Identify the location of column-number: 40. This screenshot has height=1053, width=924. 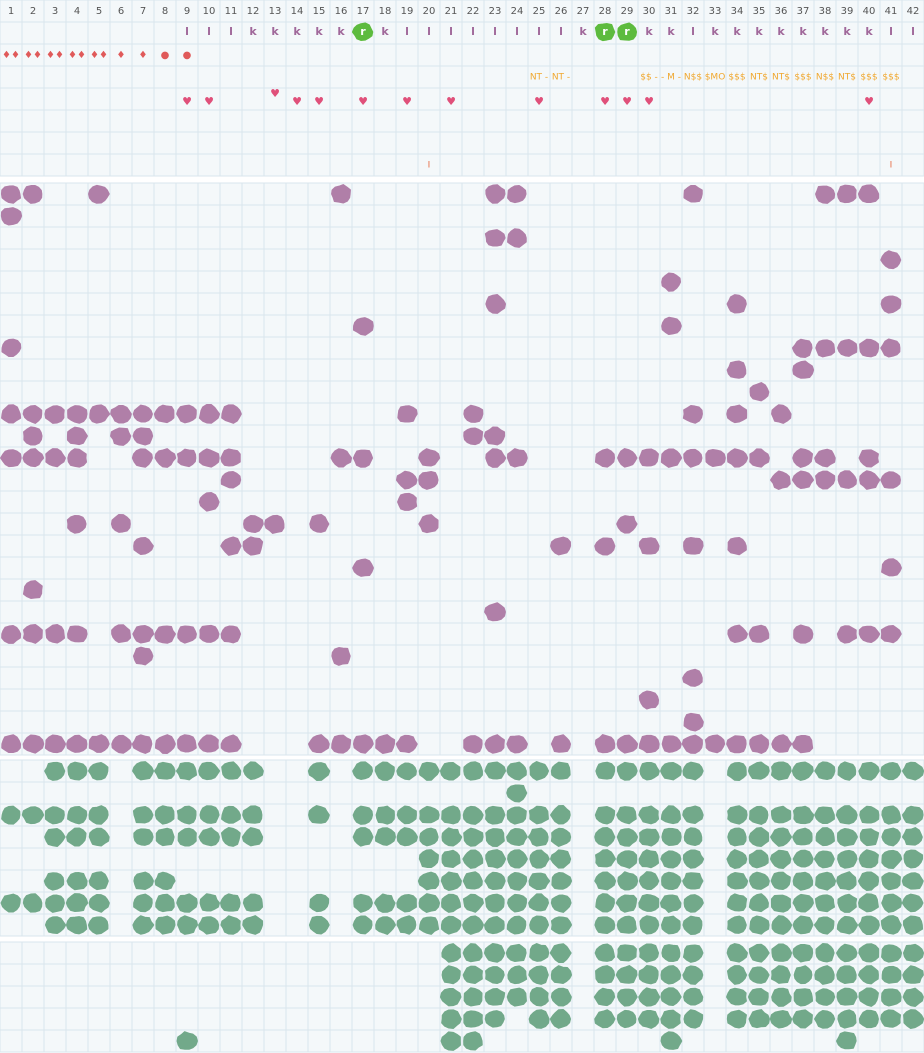
(869, 11).